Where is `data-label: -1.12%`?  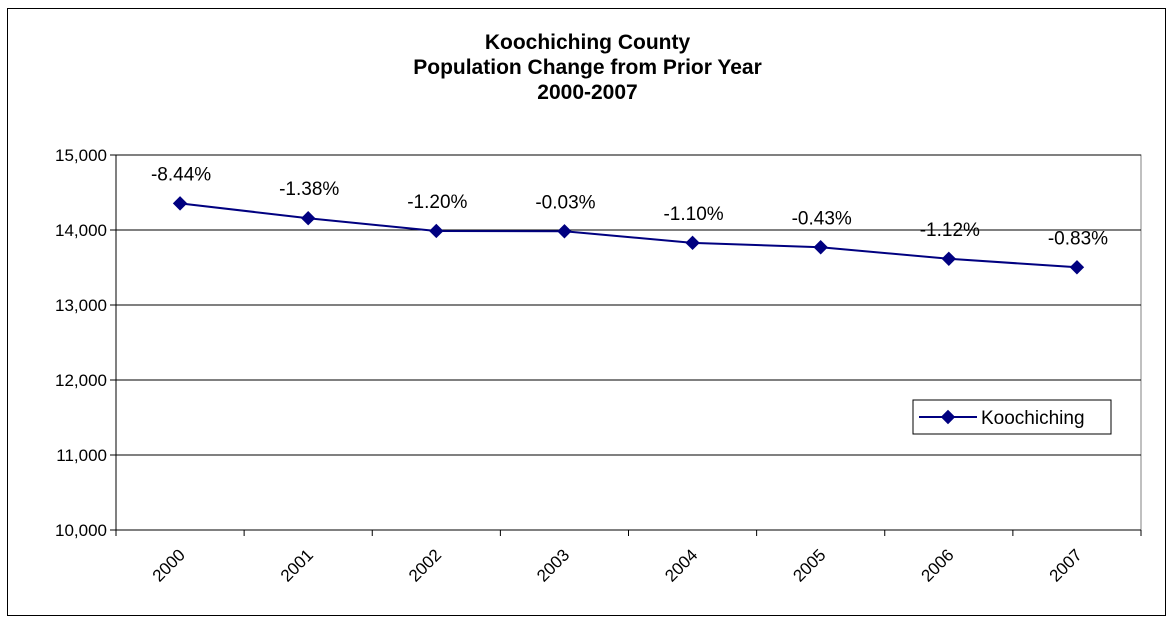
data-label: -1.12% is located at coordinates (950, 230).